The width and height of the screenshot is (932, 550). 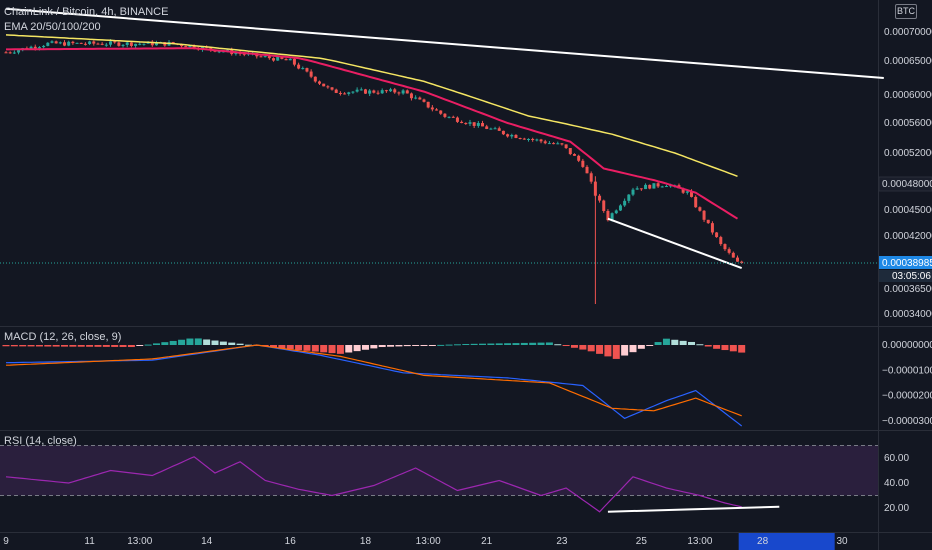 What do you see at coordinates (763, 541) in the screenshot?
I see `time-tick-label: 28` at bounding box center [763, 541].